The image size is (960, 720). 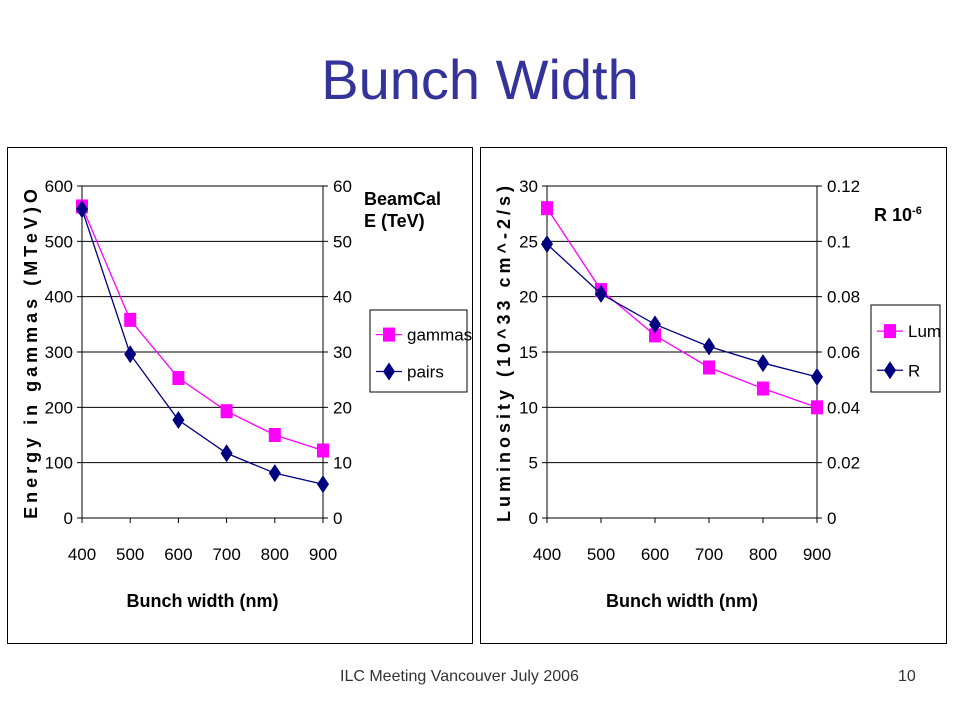 What do you see at coordinates (843, 352) in the screenshot?
I see `chart2-y2-tick-label: 0.06` at bounding box center [843, 352].